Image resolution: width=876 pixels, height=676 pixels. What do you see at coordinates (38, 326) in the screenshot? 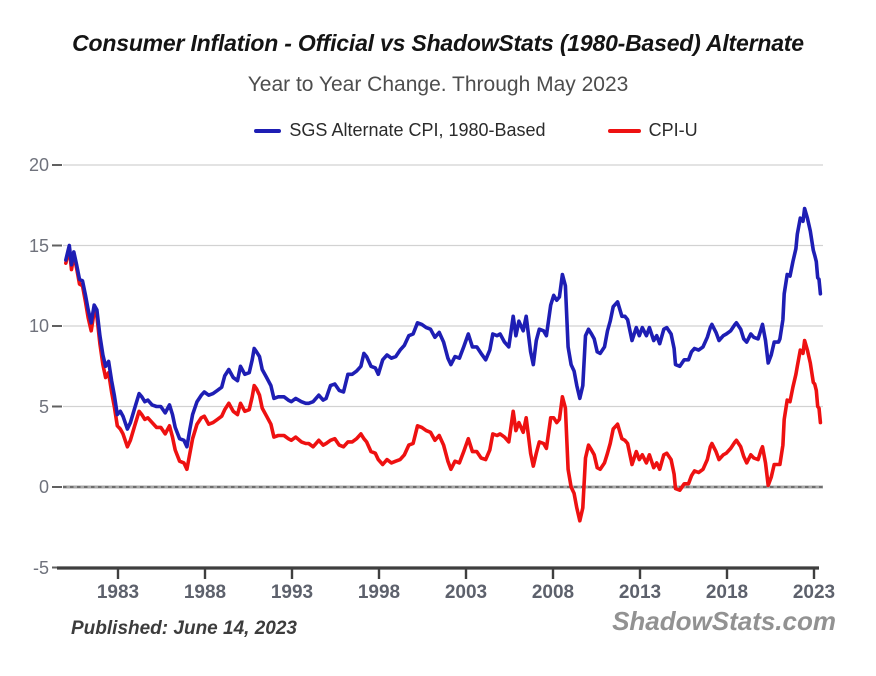
I see `y-axis-label: 10` at bounding box center [38, 326].